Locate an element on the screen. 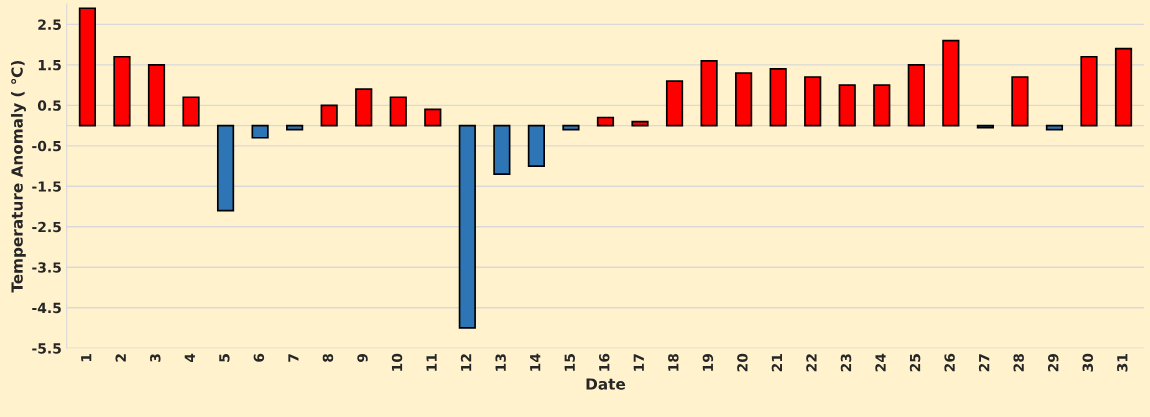  x-tick-label: 16 is located at coordinates (604, 362).